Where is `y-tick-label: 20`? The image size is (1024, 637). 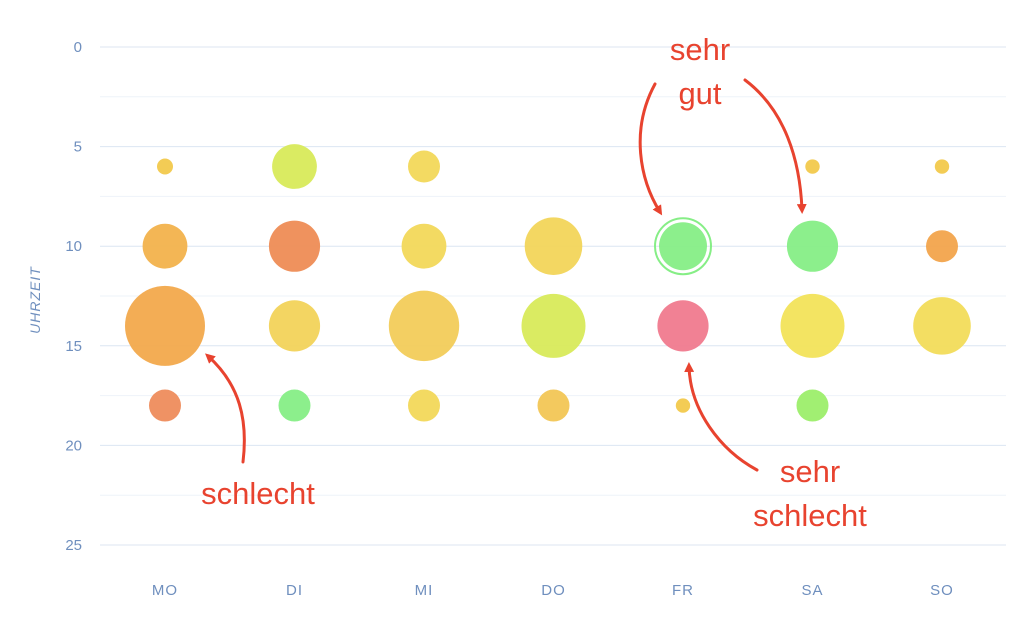
y-tick-label: 20 is located at coordinates (73, 445).